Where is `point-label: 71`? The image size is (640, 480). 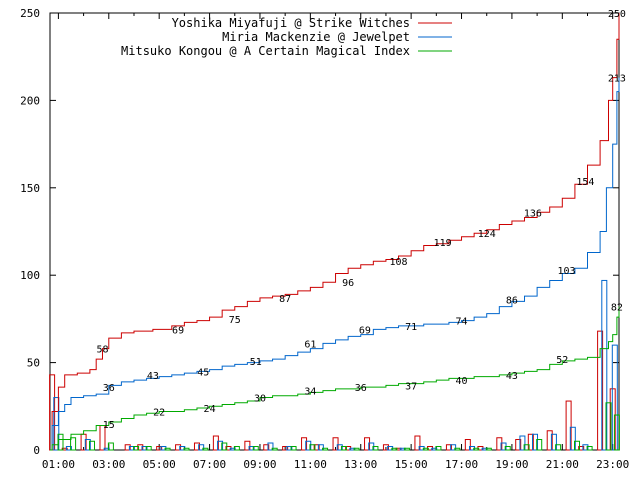 point-label: 71 is located at coordinates (411, 327).